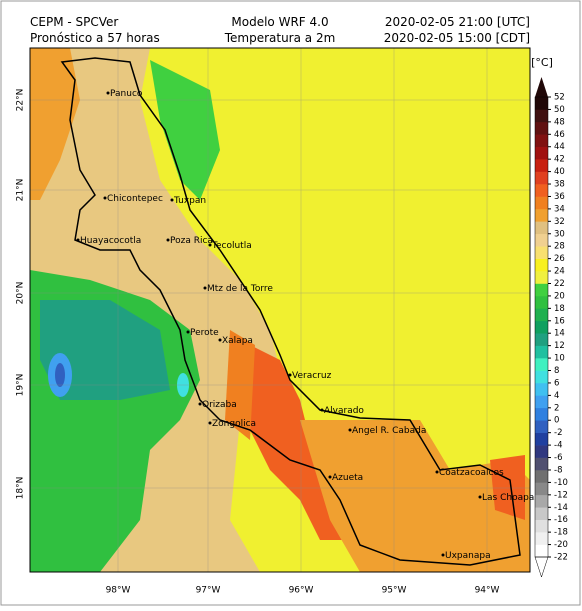 The width and height of the screenshot is (582, 611). I want to click on header-text: Temperatura a 2m, so click(280, 38).